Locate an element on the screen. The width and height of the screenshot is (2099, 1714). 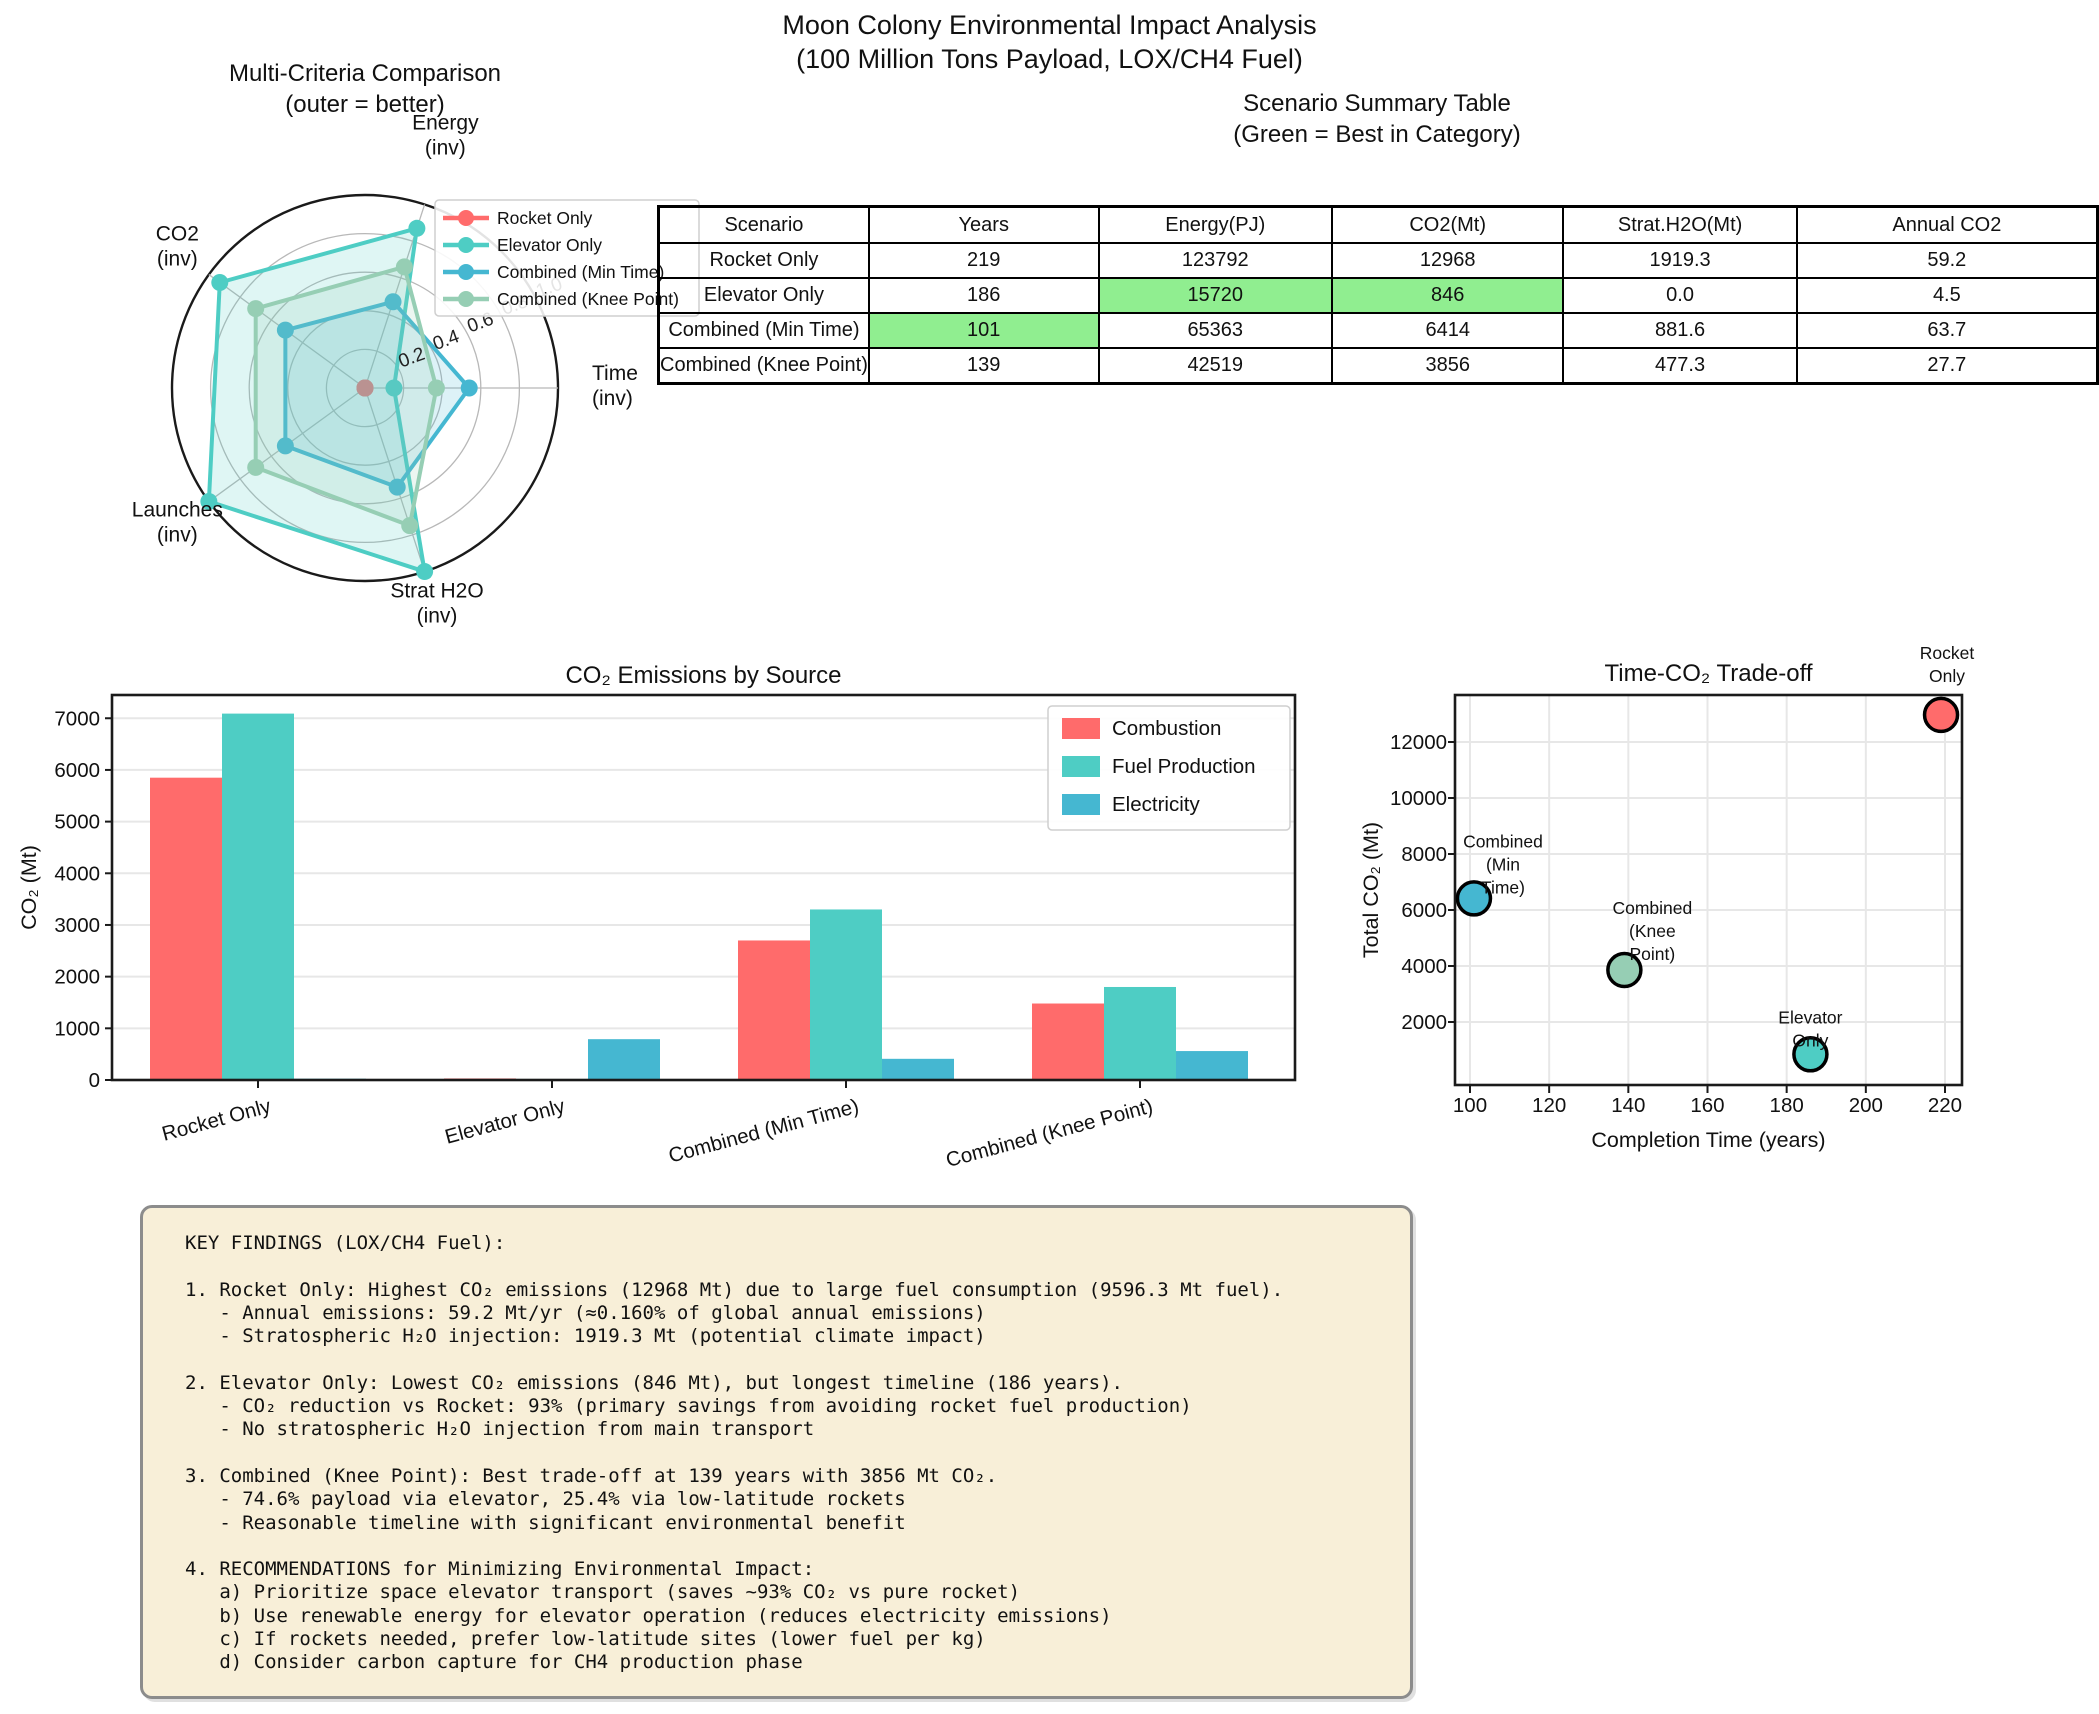
bar-plot-border is located at coordinates (703, 887).